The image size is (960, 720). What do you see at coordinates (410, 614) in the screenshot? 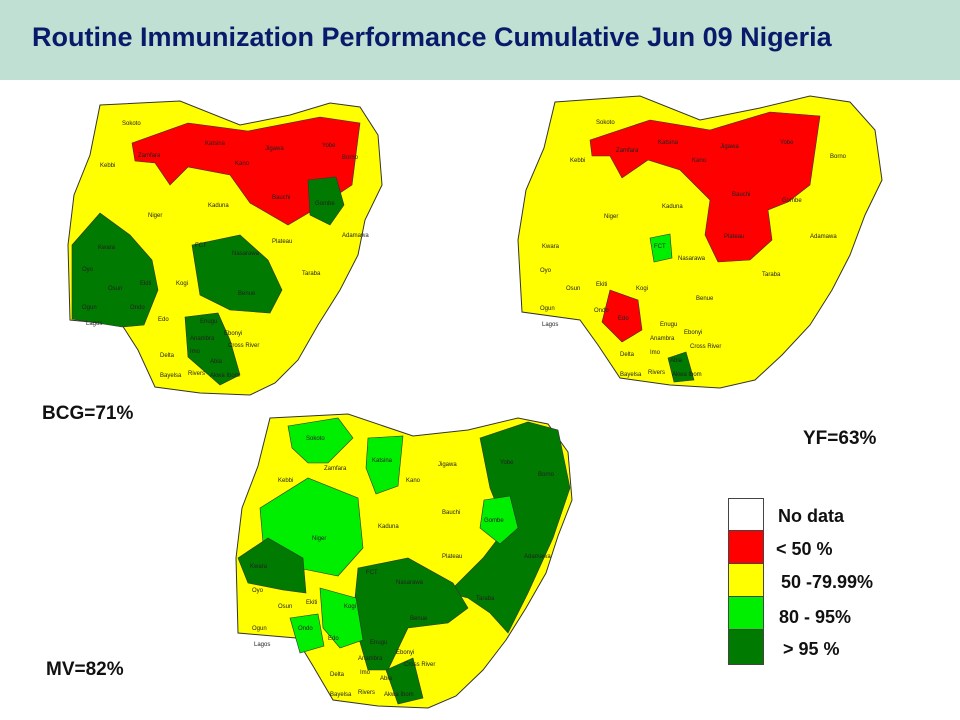
I see `region-darkgreen-central` at bounding box center [410, 614].